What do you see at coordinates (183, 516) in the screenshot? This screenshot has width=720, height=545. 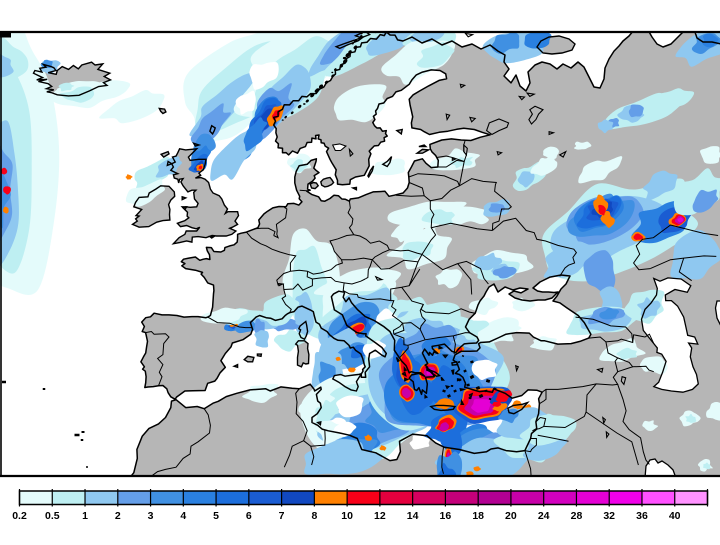 I see `svg-text: 4` at bounding box center [183, 516].